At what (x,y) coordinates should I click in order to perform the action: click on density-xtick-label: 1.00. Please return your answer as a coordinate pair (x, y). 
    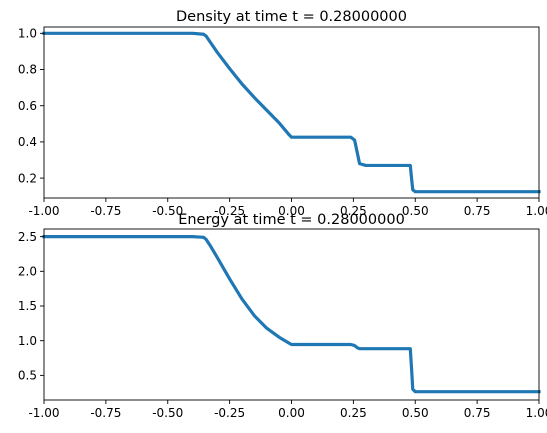
    Looking at the image, I should click on (536, 211).